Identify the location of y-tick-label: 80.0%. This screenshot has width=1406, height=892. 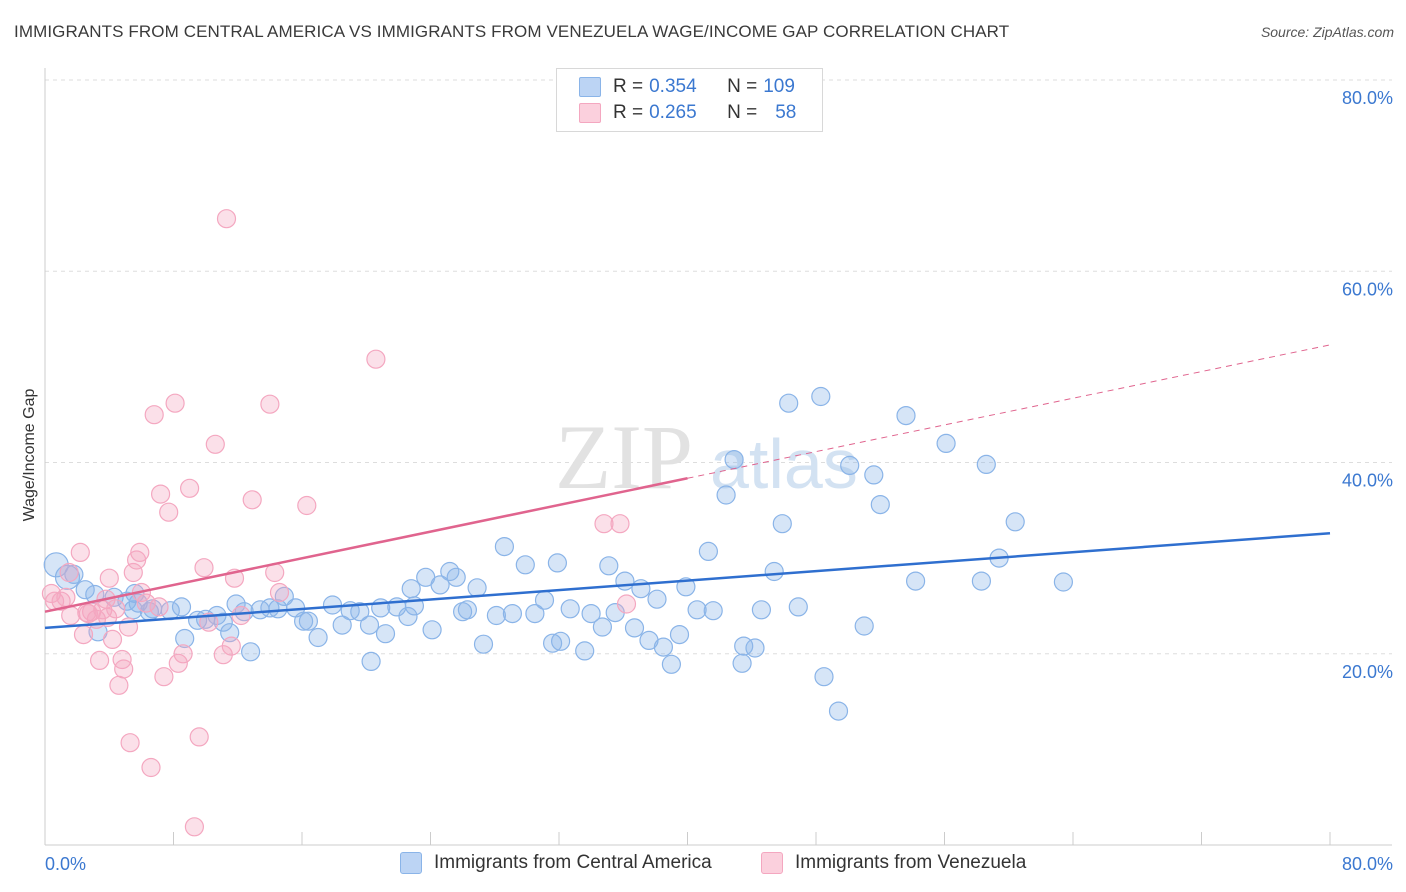
(1367, 98).